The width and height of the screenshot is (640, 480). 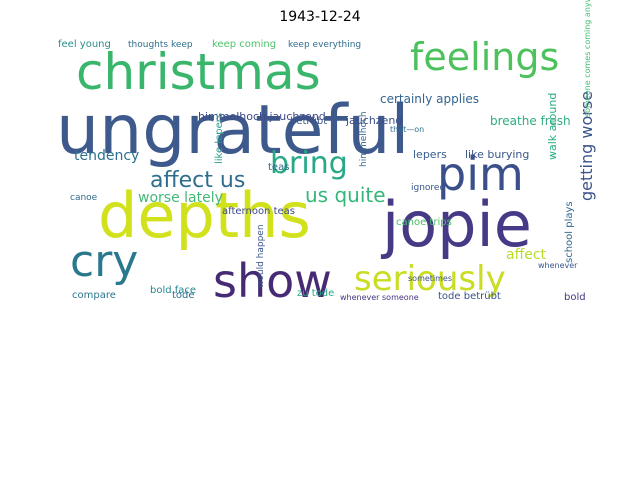 What do you see at coordinates (469, 296) in the screenshot?
I see `word-33: tode betrübt` at bounding box center [469, 296].